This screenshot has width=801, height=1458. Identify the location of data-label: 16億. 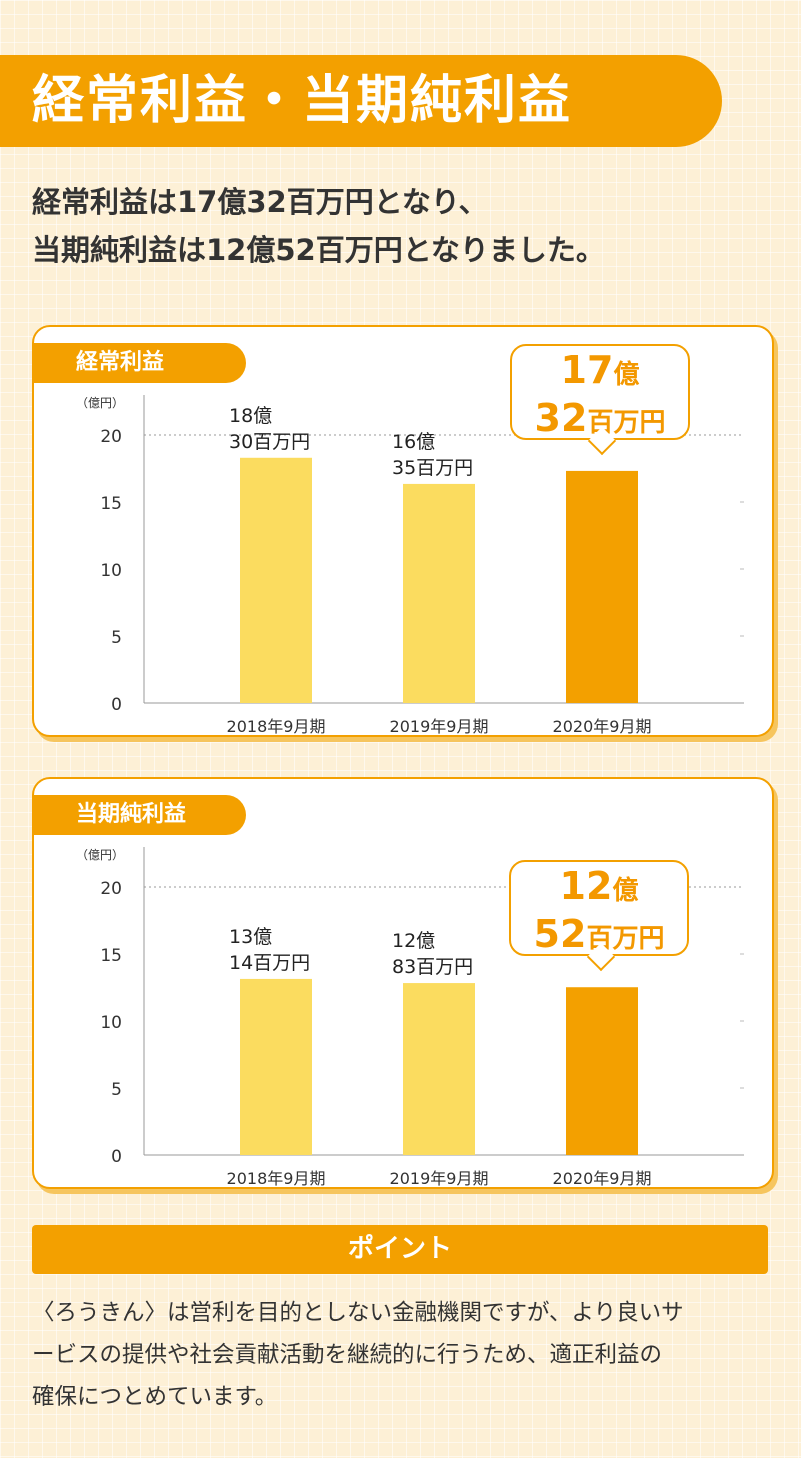
(413, 442).